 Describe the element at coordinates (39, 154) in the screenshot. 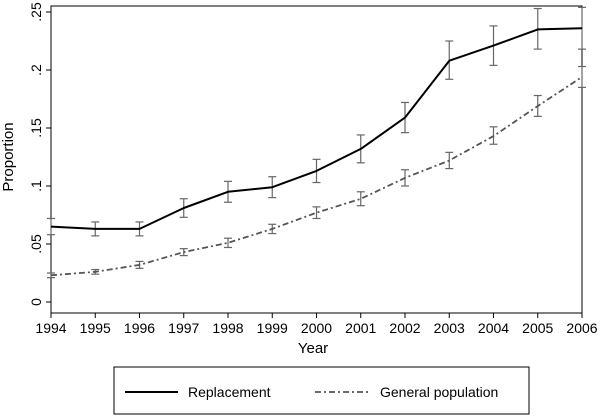

I see `y-axis: 0 .05 .1 .15 .2 .25` at that location.